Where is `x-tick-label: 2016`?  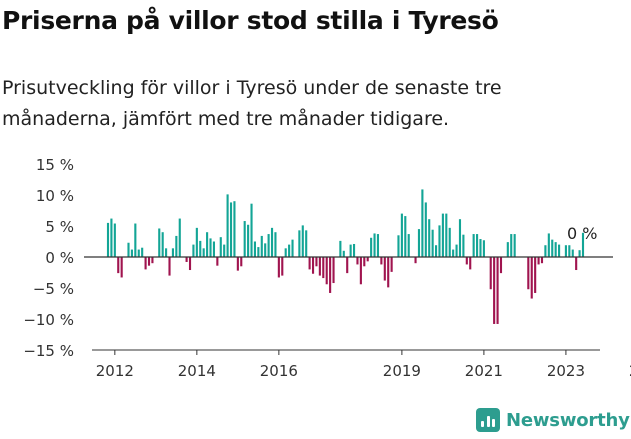
x-tick-label: 2016 is located at coordinates (279, 371).